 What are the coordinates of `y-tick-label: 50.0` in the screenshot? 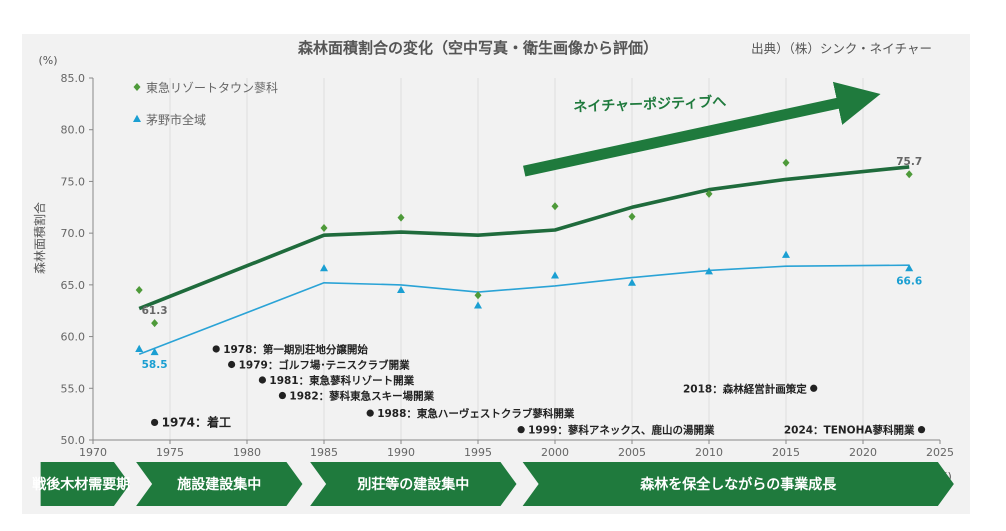 It's located at (73, 440).